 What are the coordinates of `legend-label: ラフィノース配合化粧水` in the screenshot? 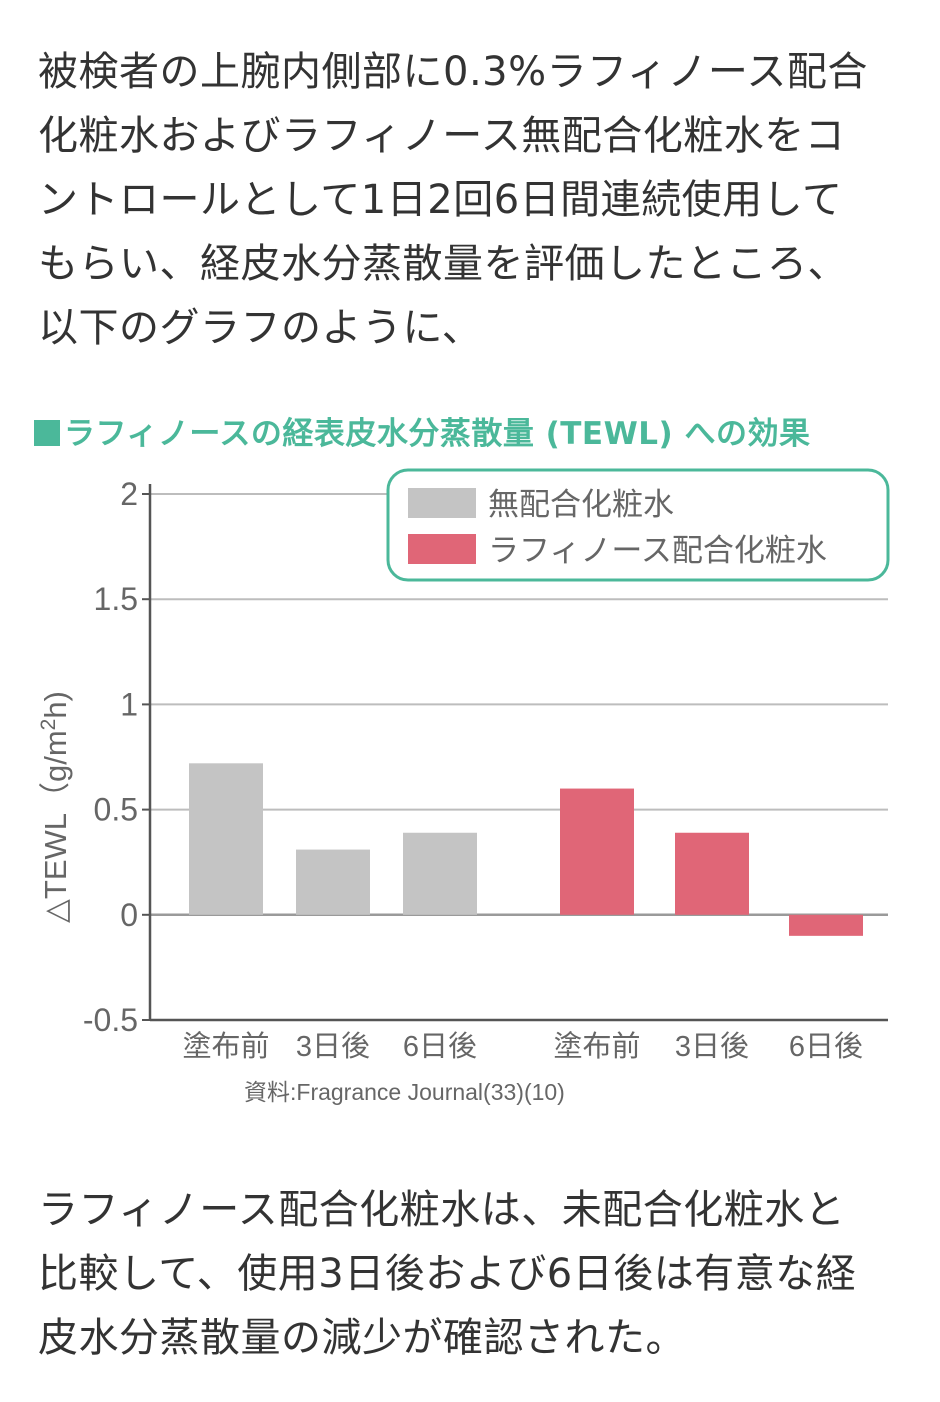 It's located at (657, 550).